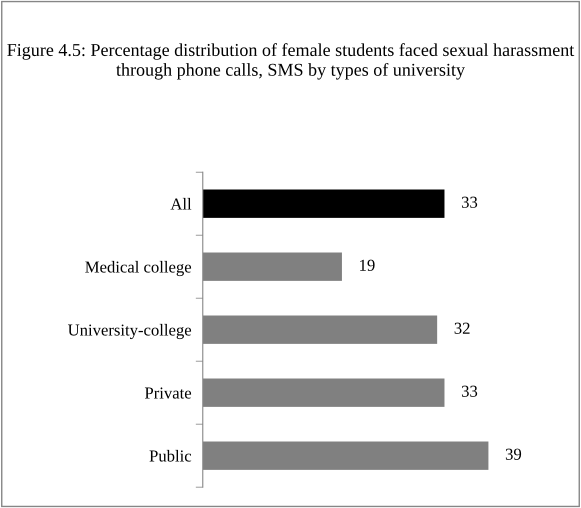 The height and width of the screenshot is (508, 581). Describe the element at coordinates (462, 328) in the screenshot. I see `data-label: 32` at that location.